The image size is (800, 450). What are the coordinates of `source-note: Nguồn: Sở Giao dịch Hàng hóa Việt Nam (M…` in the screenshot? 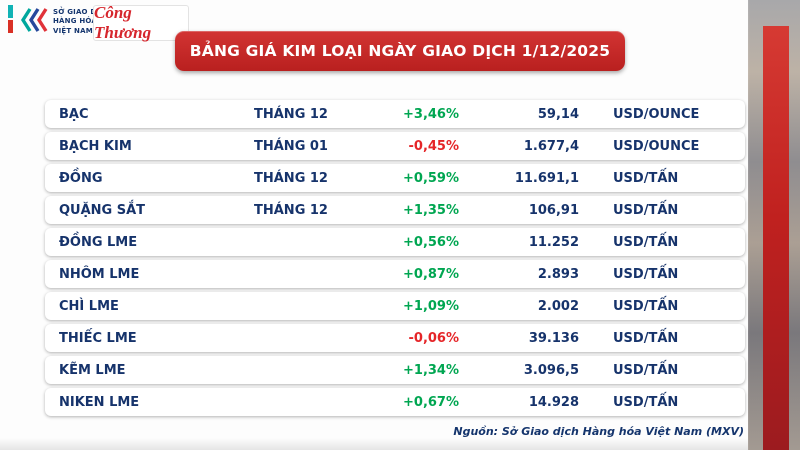 It's located at (598, 431).